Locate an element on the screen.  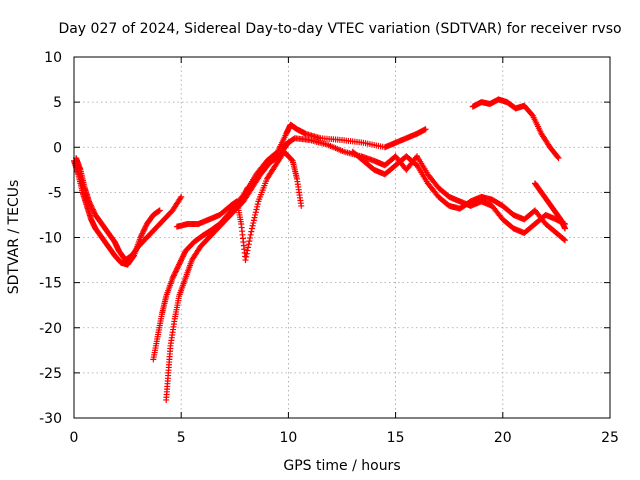
y-tick-label: -25 is located at coordinates (50, 374).